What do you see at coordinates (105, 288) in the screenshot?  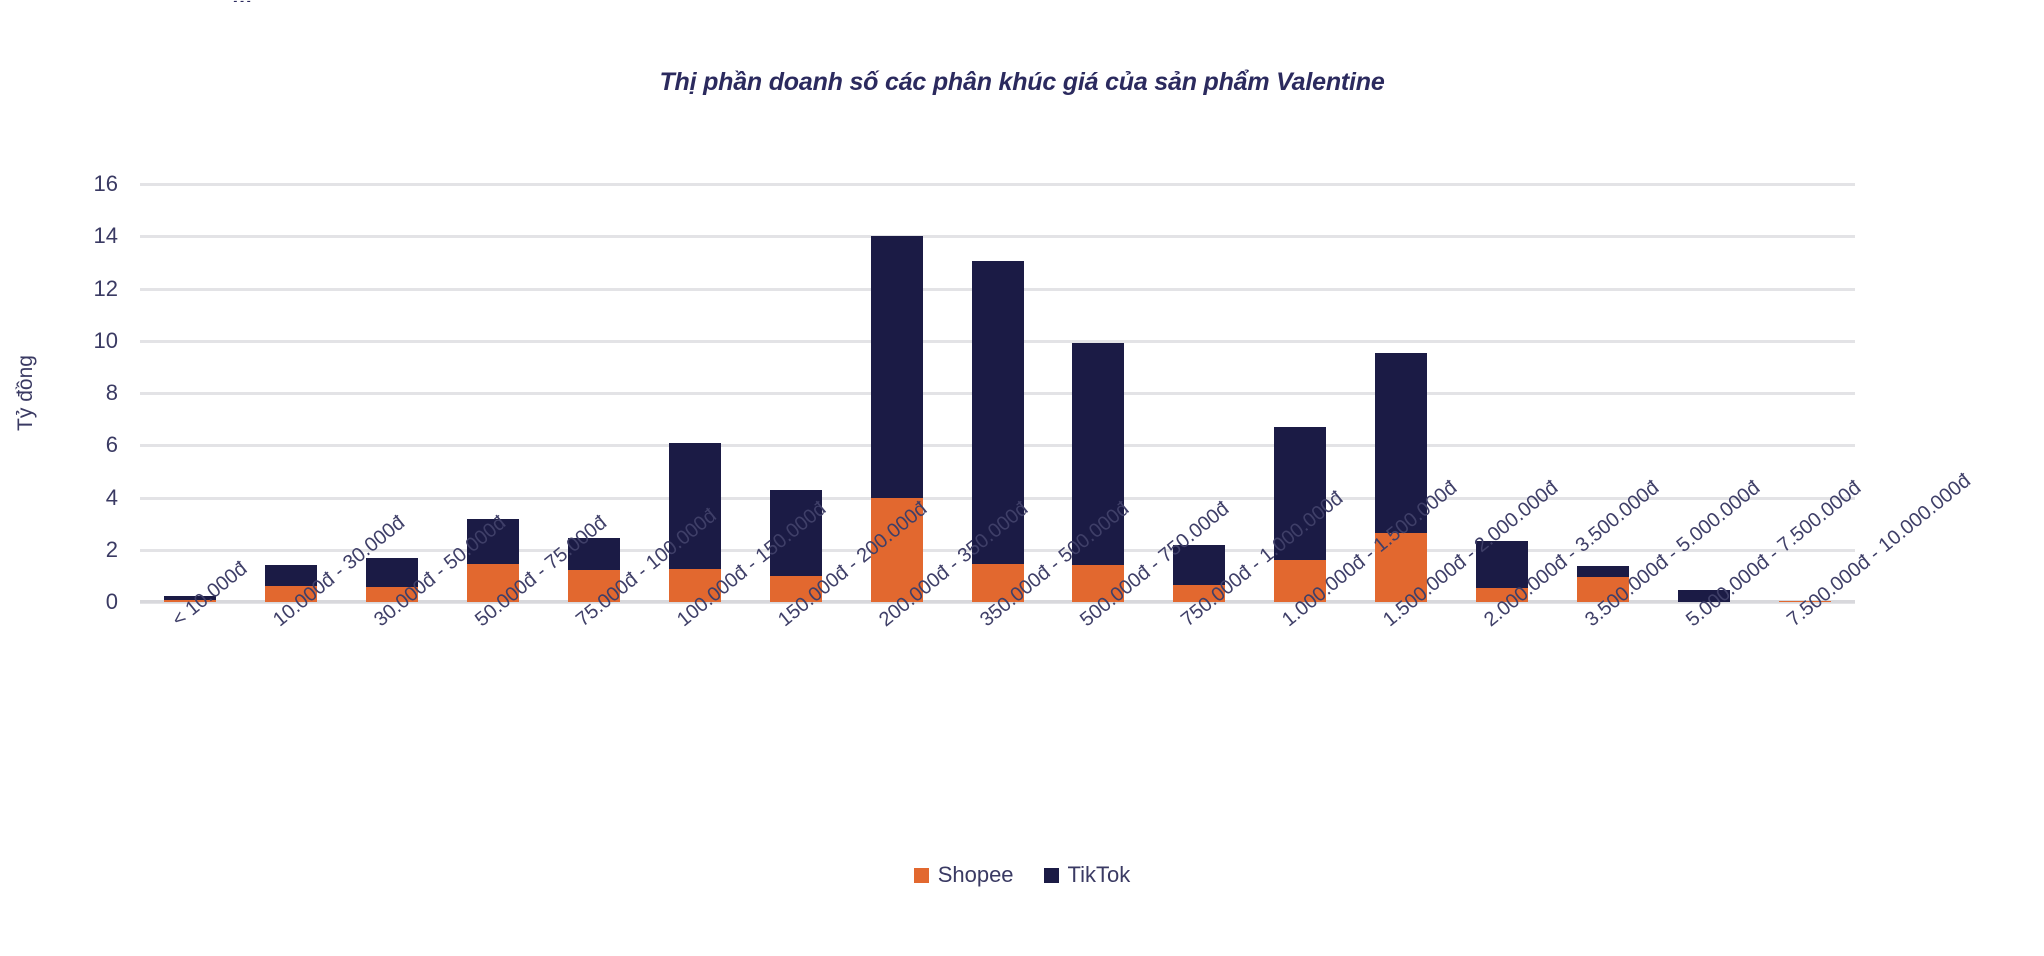 I see `y-tick-label: 12` at bounding box center [105, 288].